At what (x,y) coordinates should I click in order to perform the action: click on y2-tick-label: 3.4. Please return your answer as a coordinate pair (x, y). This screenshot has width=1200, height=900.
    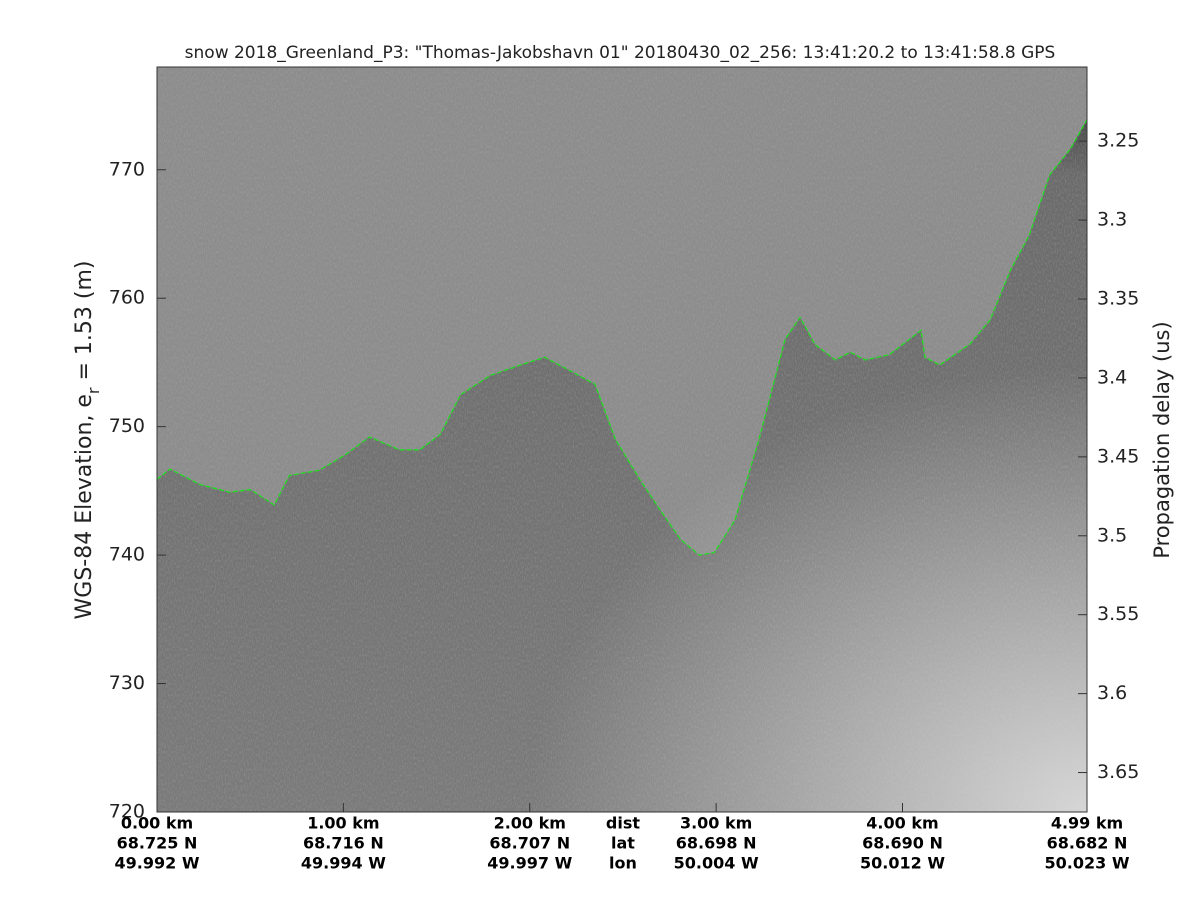
    Looking at the image, I should click on (1112, 377).